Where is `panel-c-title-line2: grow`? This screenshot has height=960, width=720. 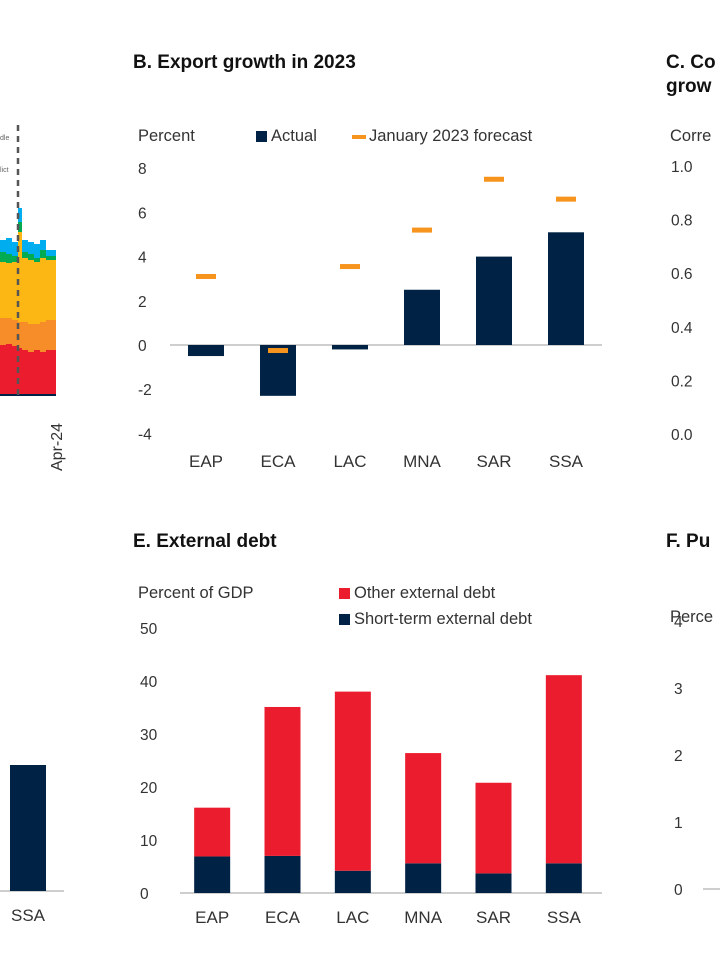
panel-c-title-line2: grow is located at coordinates (689, 86).